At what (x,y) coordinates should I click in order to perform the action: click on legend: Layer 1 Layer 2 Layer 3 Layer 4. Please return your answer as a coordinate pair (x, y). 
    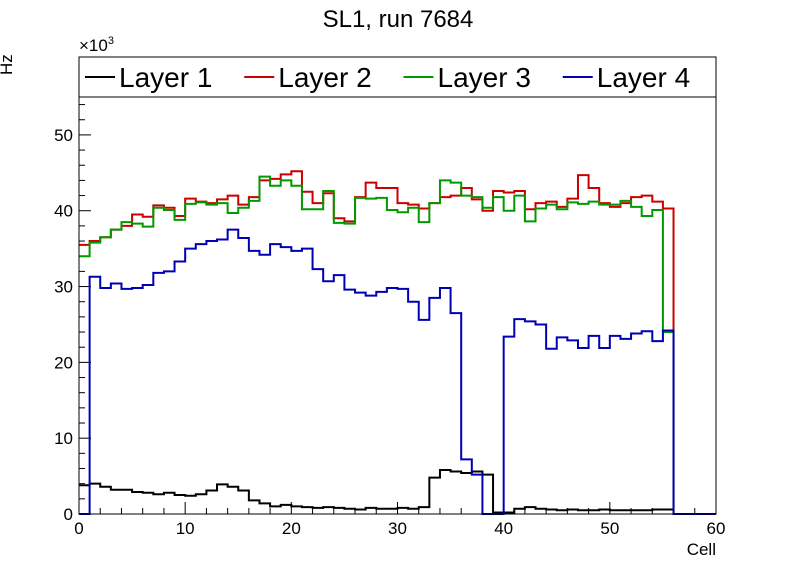
    Looking at the image, I should click on (397, 77).